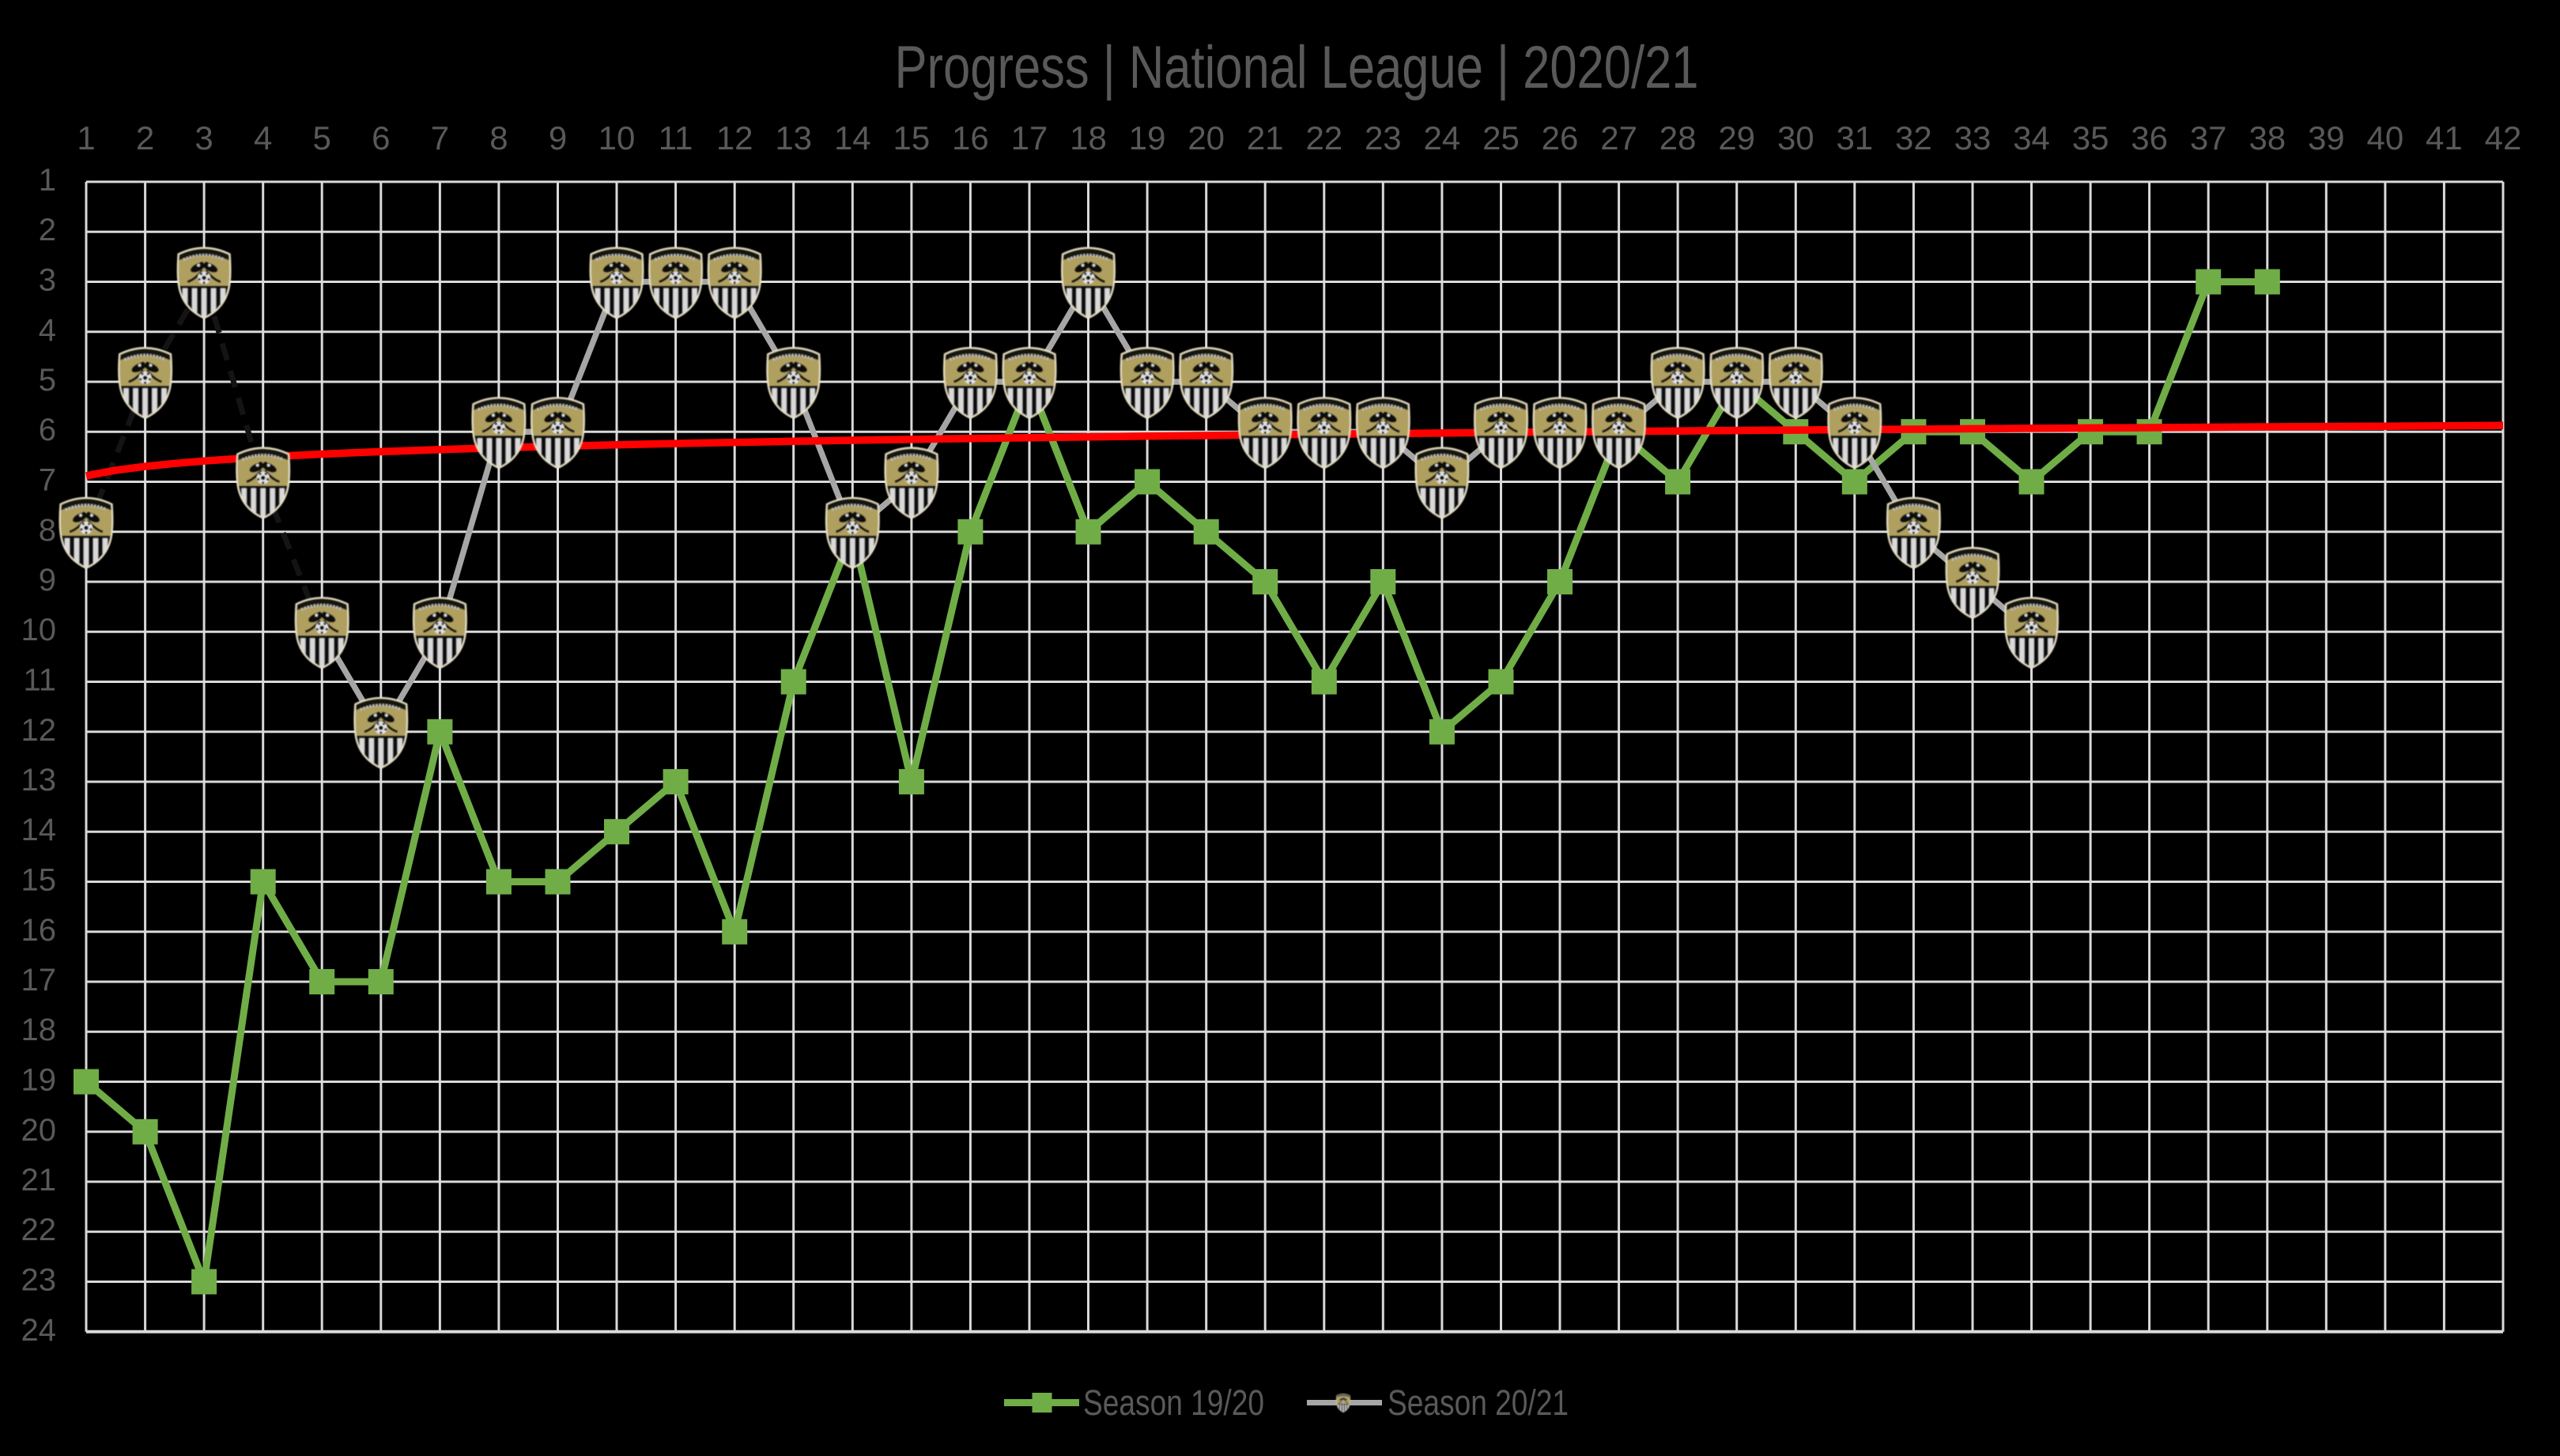 This screenshot has height=1456, width=2560. Describe the element at coordinates (2326, 138) in the screenshot. I see `svg-text: 39` at that location.